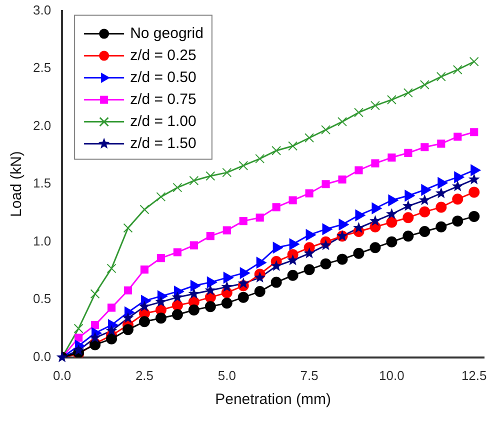 This screenshot has height=421, width=494. Describe the element at coordinates (163, 99) in the screenshot. I see `legend-label: z/d = 0.75` at that location.